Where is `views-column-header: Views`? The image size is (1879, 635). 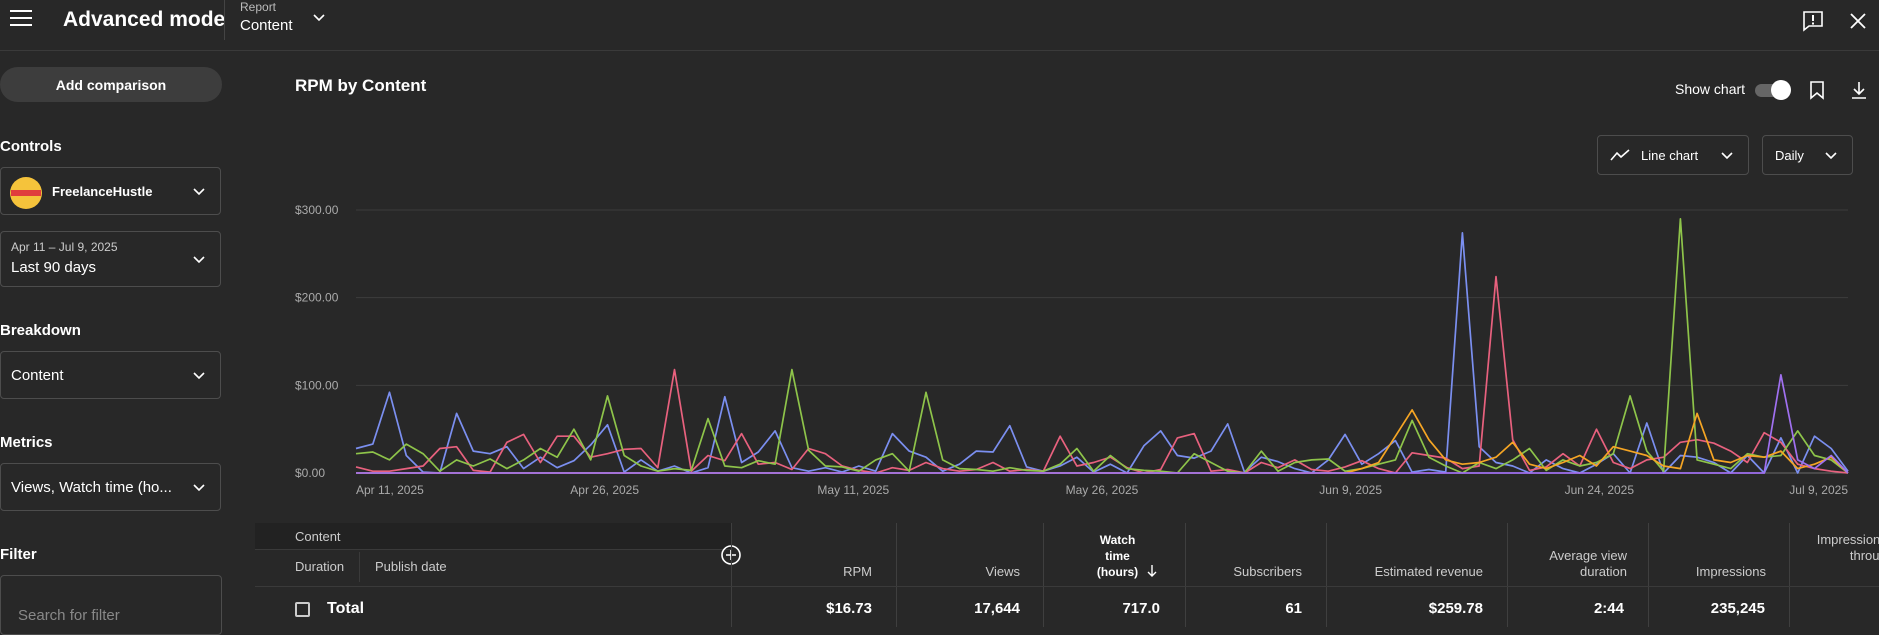 views-column-header: Views is located at coordinates (1002, 571).